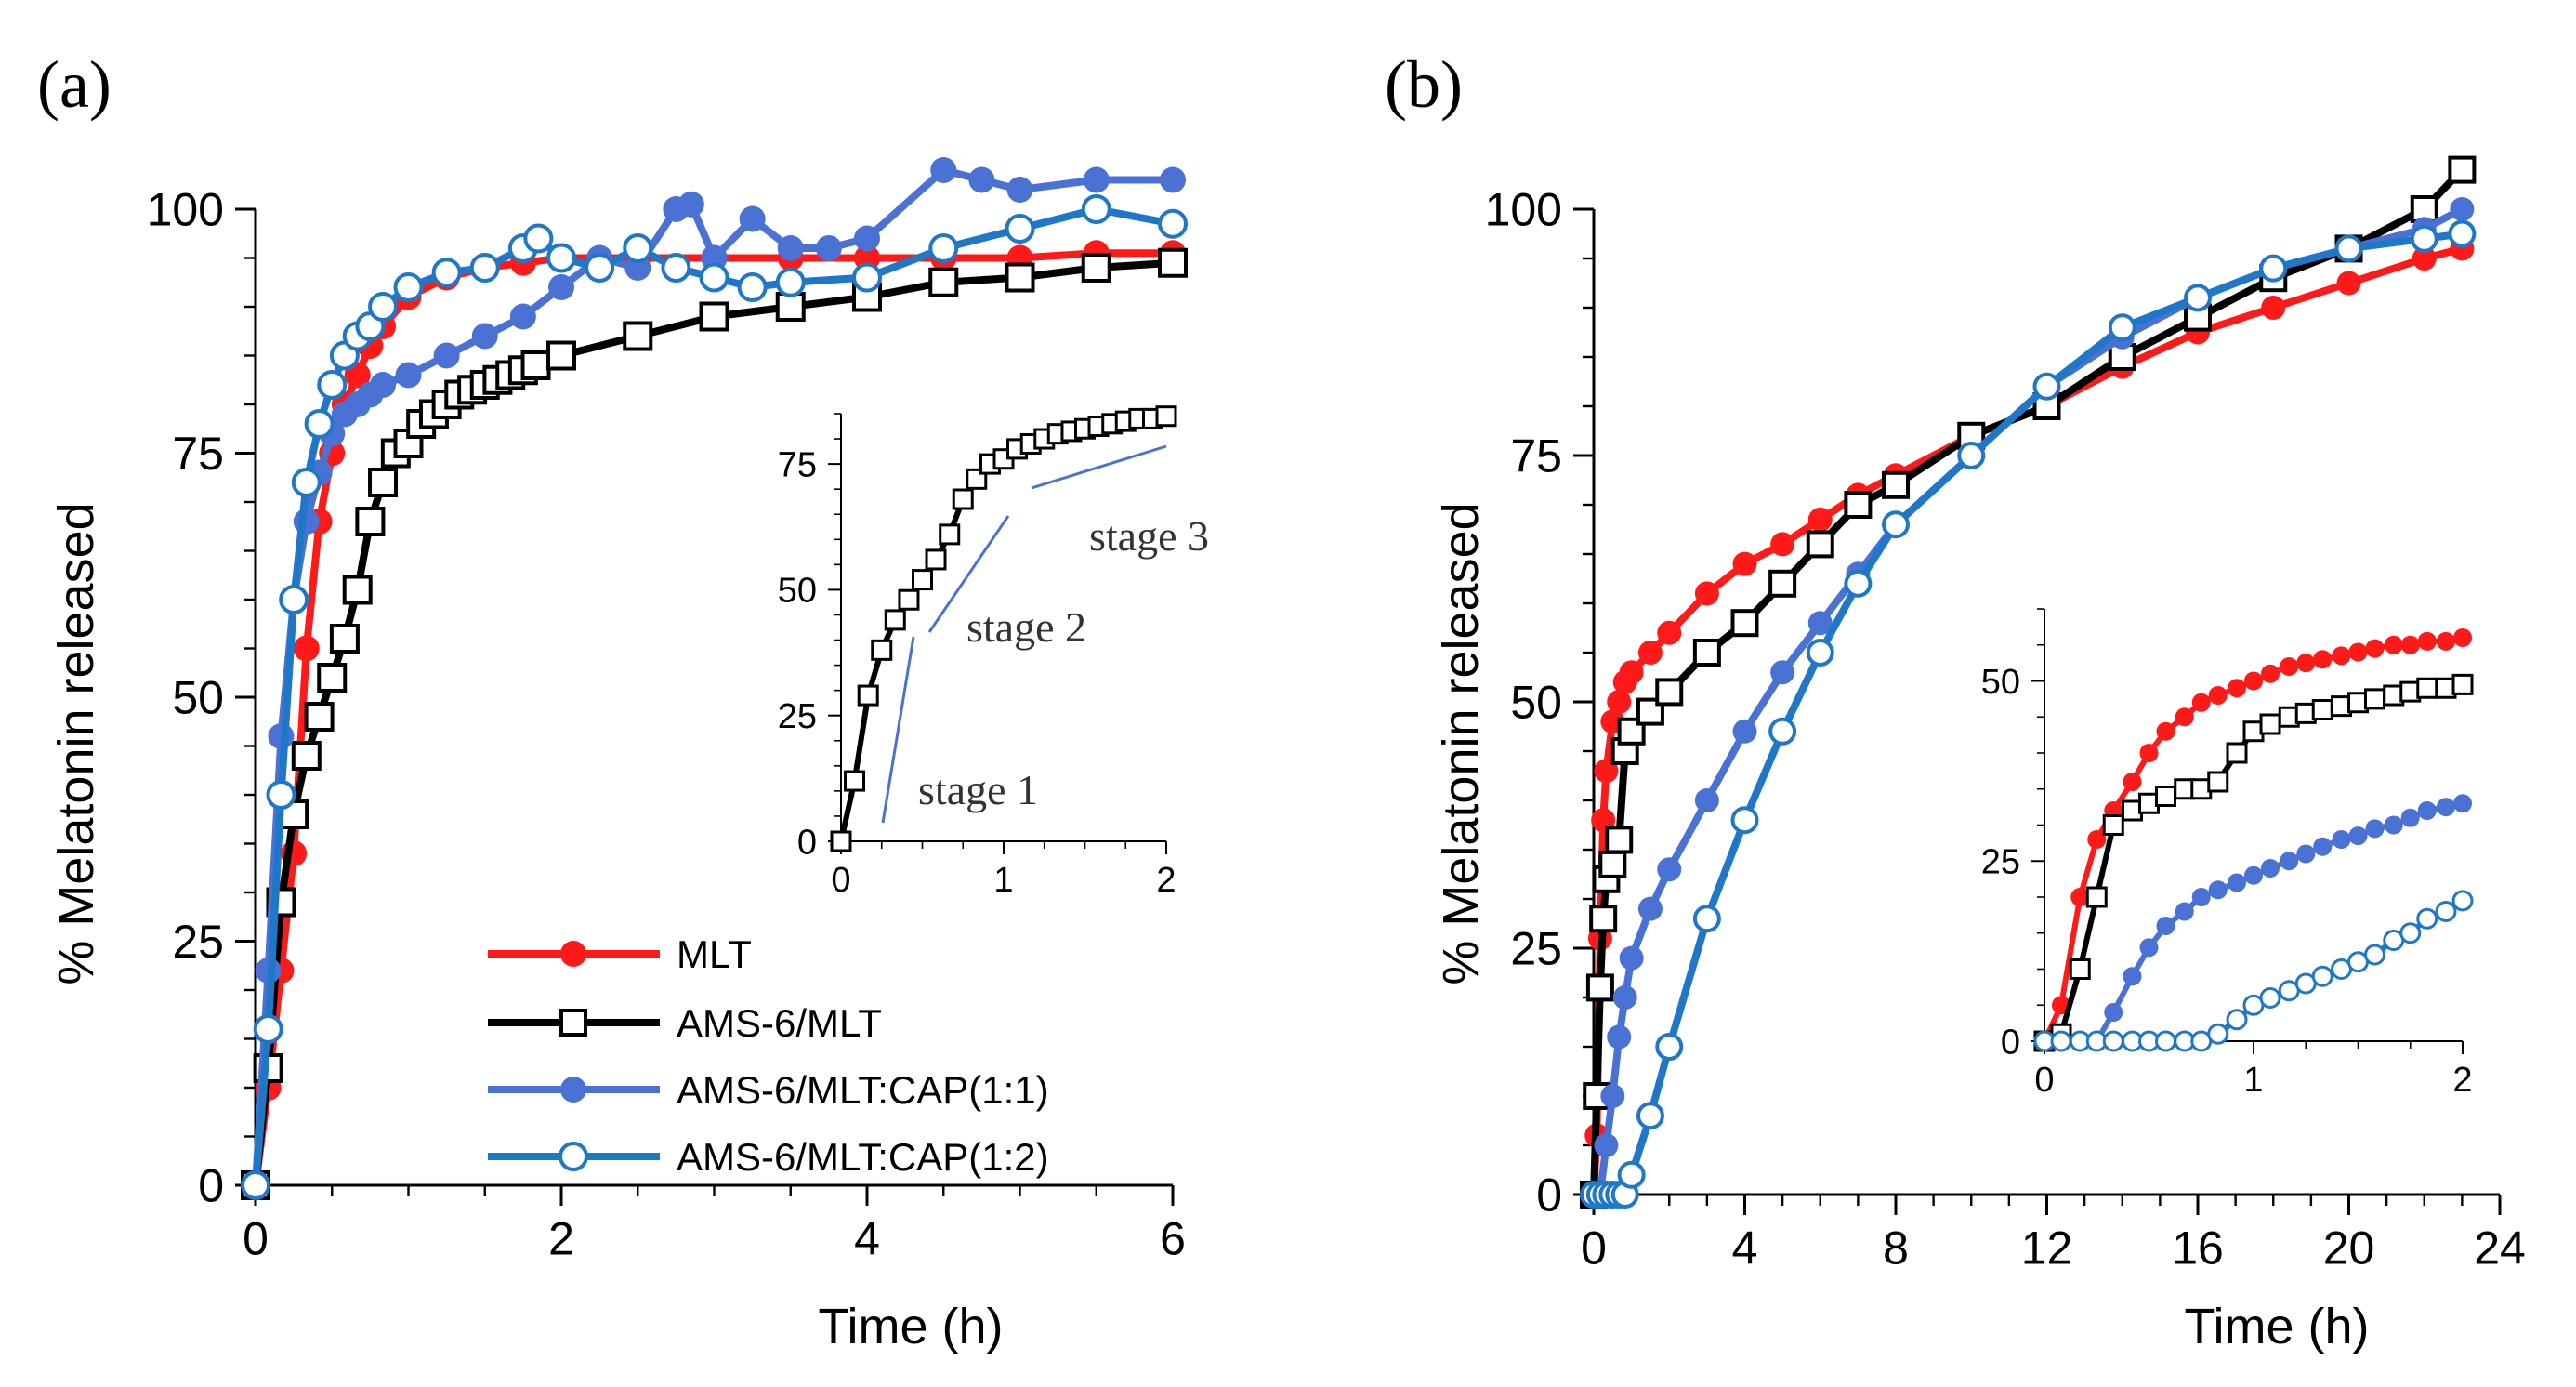  Describe the element at coordinates (2047, 1248) in the screenshot. I see `b-xtick-label: 12` at that location.